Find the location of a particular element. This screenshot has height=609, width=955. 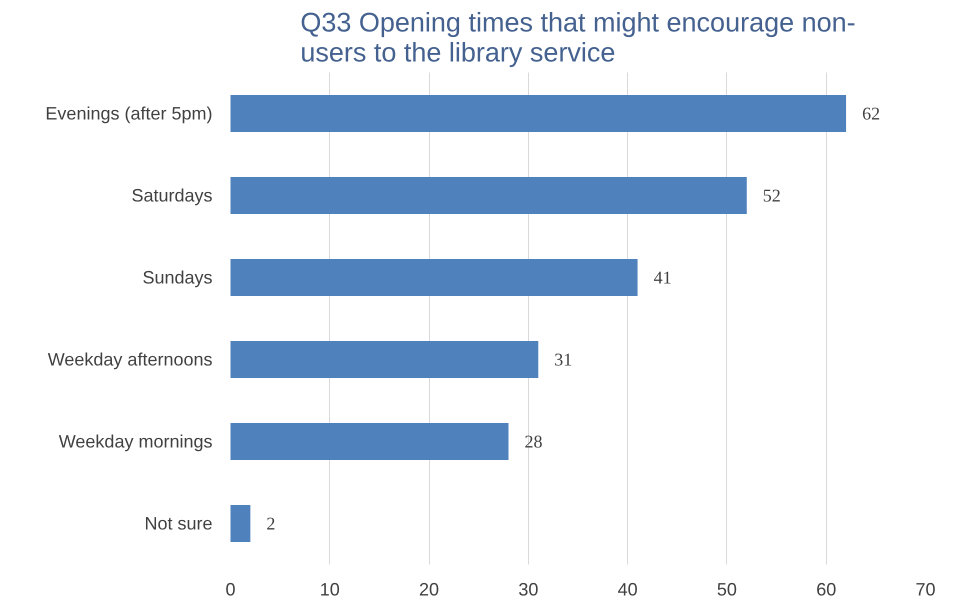

data-label: 62 is located at coordinates (871, 114).